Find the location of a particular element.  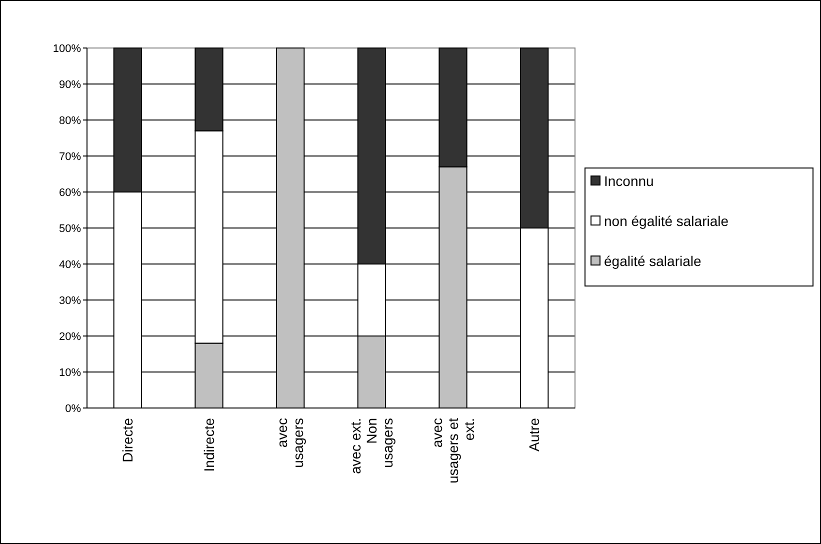

x-tick-label: avec ext. Non usagers is located at coordinates (372, 446).